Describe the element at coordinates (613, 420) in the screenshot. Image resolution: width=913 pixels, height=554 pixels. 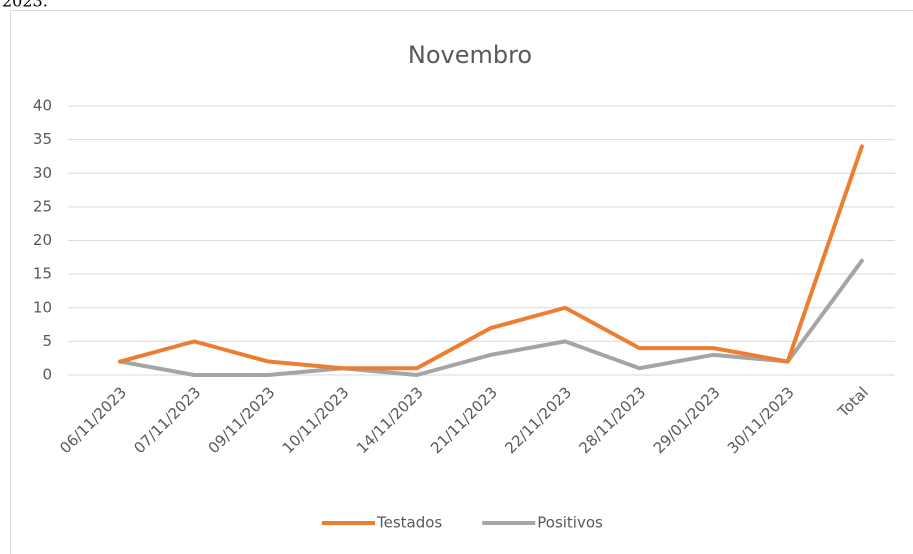
I see `x-tick-label: 28/11/2023` at that location.